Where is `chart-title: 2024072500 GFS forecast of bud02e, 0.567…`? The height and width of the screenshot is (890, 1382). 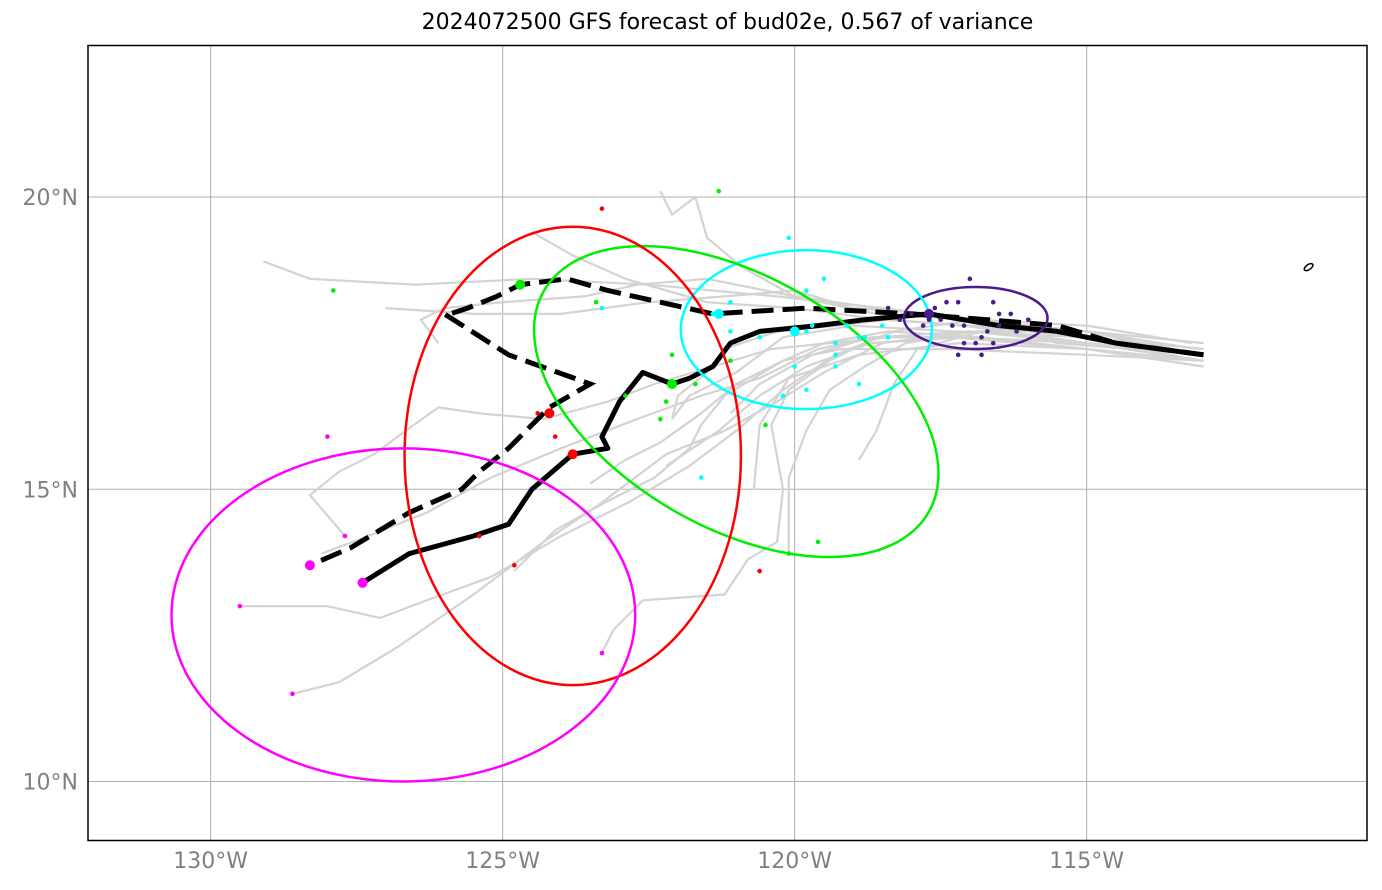
chart-title: 2024072500 GFS forecast of bud02e, 0.567… is located at coordinates (727, 22).